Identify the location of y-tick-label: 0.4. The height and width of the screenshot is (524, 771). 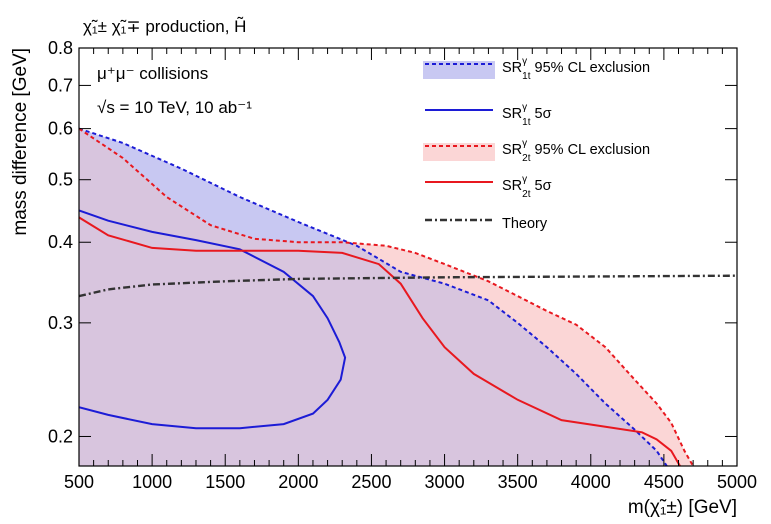
(60, 242).